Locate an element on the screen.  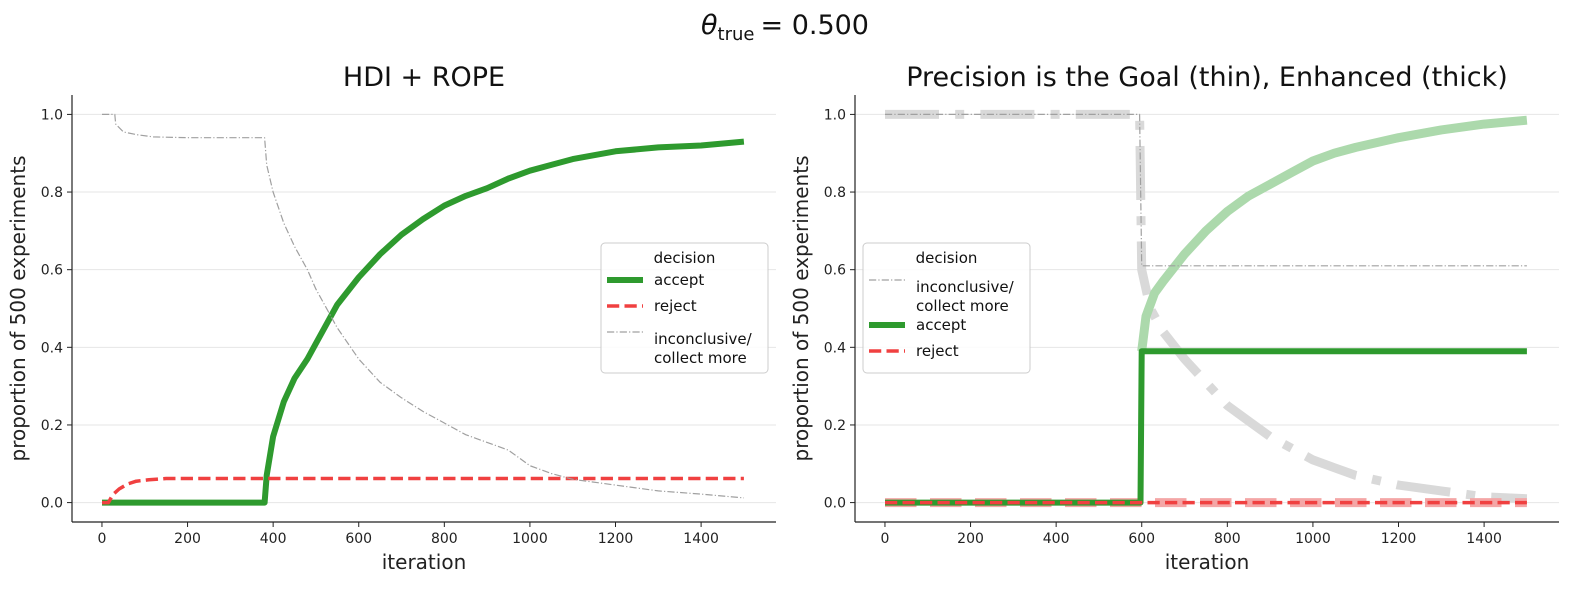
series-inconclusive-collect-more-thin-line is located at coordinates (1206, 190).